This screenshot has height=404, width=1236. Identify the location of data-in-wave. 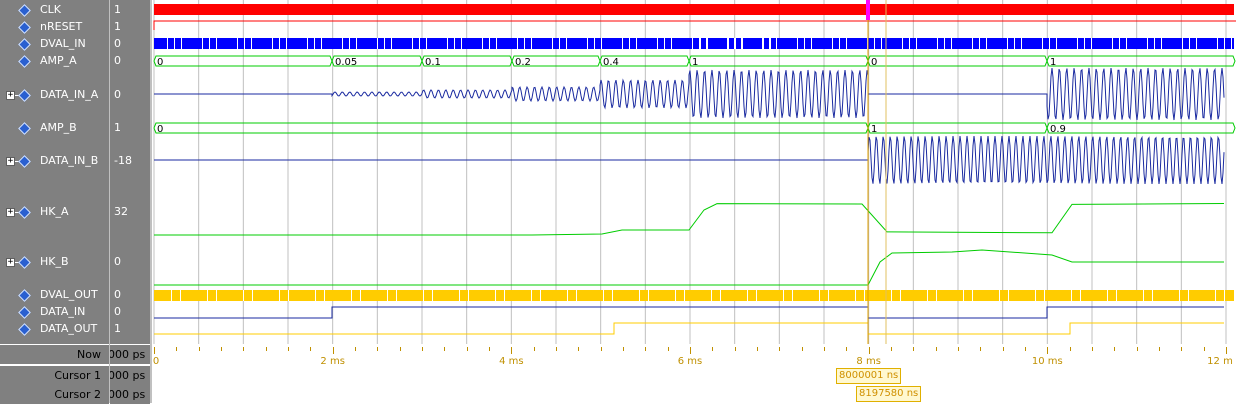
(689, 312).